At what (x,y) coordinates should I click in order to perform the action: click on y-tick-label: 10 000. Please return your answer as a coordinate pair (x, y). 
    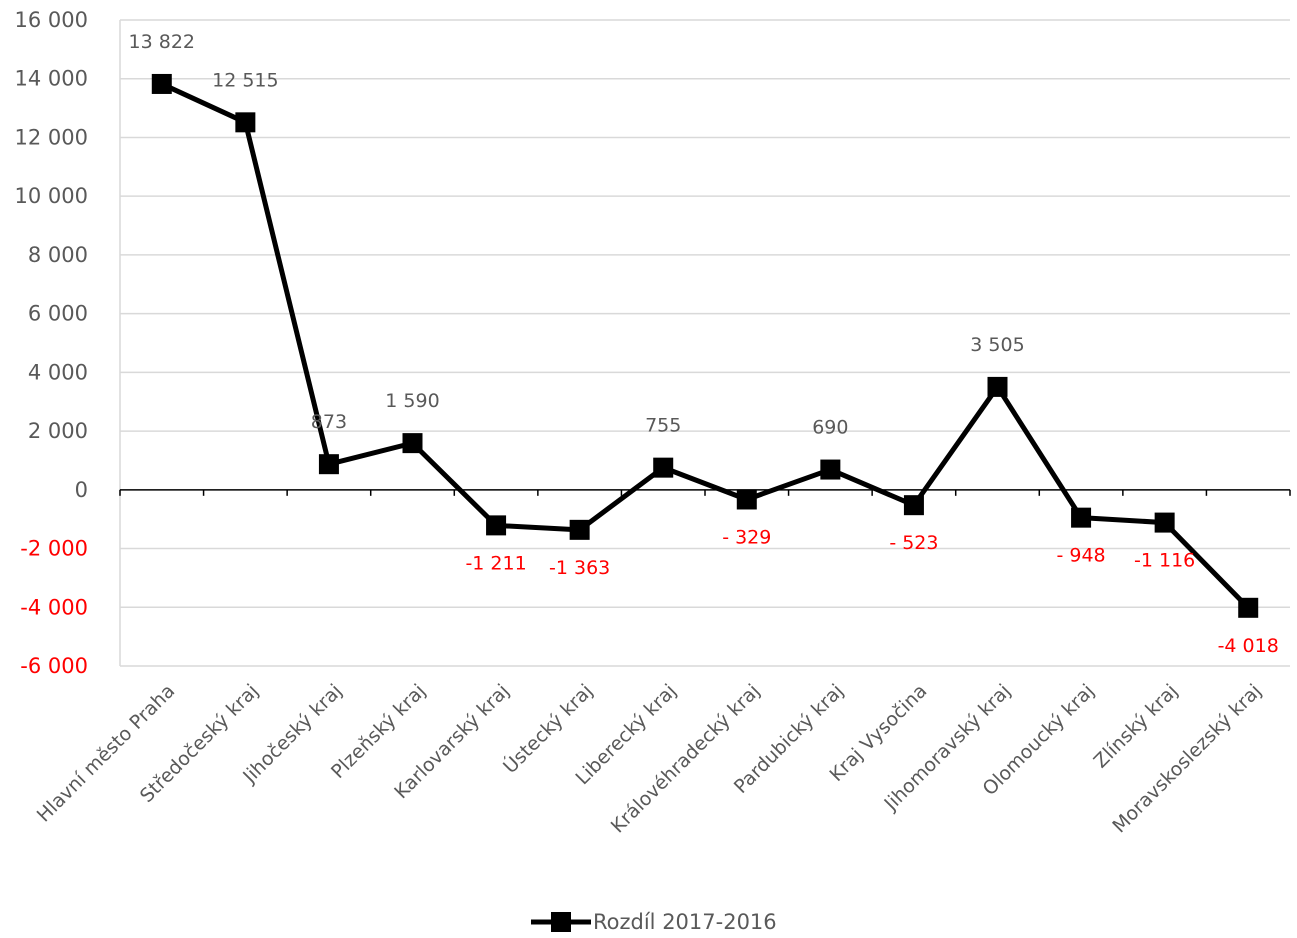
    Looking at the image, I should click on (51, 196).